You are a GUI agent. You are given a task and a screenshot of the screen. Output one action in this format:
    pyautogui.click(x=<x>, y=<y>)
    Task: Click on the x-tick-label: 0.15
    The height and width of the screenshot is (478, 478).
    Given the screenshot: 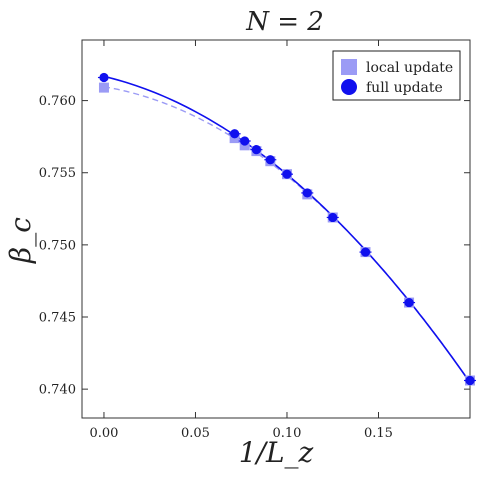 What is the action you would take?
    pyautogui.click(x=378, y=433)
    